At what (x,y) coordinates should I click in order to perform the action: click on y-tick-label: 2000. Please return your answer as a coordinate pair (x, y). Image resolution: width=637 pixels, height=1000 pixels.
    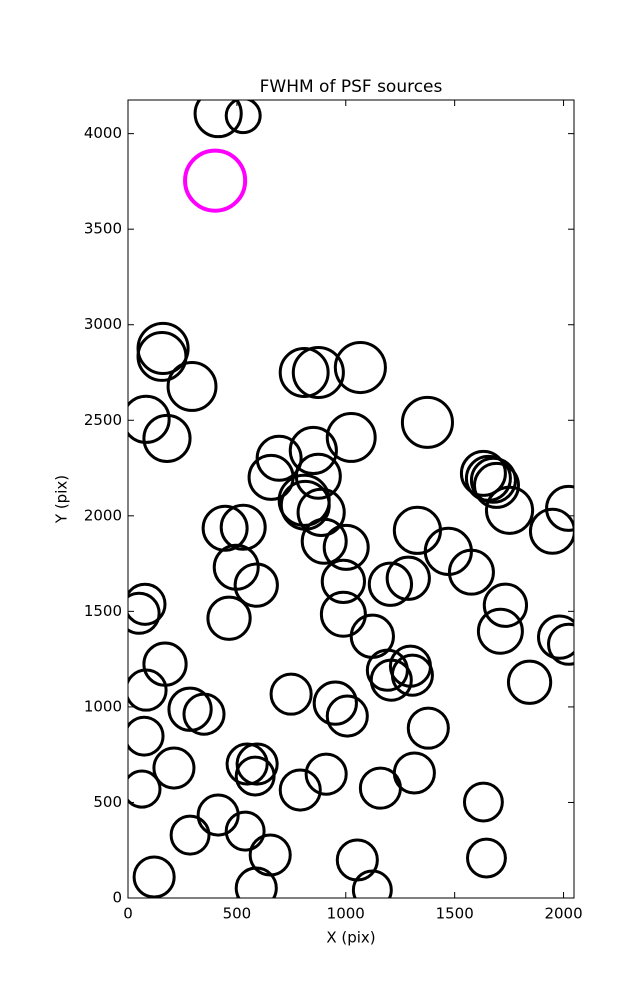
    Looking at the image, I should click on (103, 515).